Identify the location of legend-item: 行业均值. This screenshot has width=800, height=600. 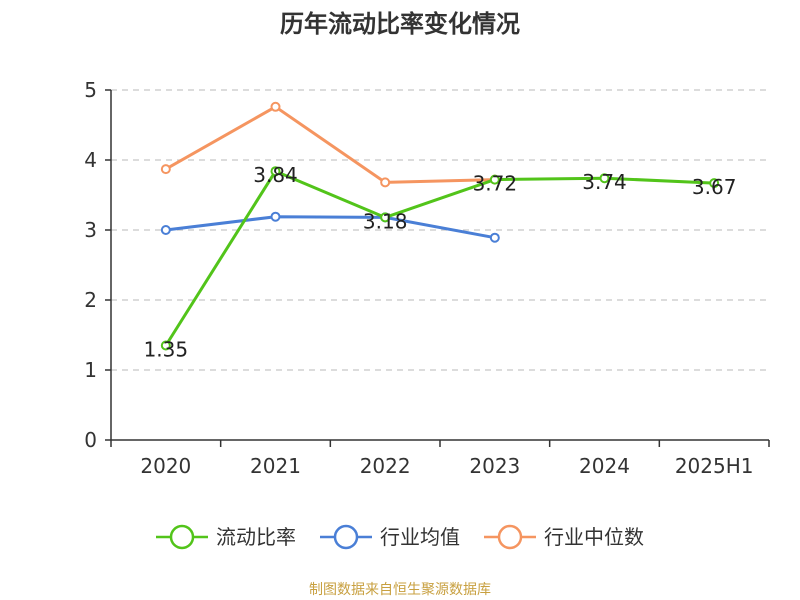
(390, 537).